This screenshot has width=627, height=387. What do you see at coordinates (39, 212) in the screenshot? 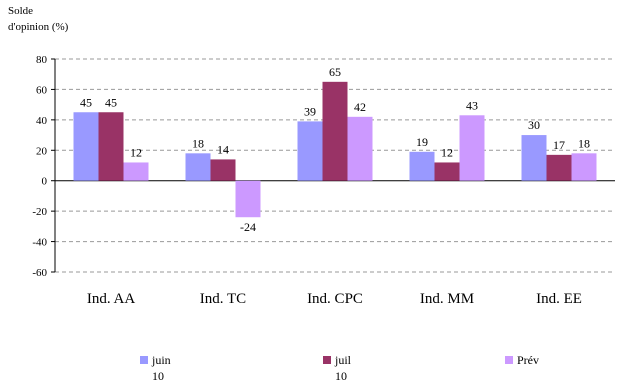
I see `y-tick-label: -20` at bounding box center [39, 212].